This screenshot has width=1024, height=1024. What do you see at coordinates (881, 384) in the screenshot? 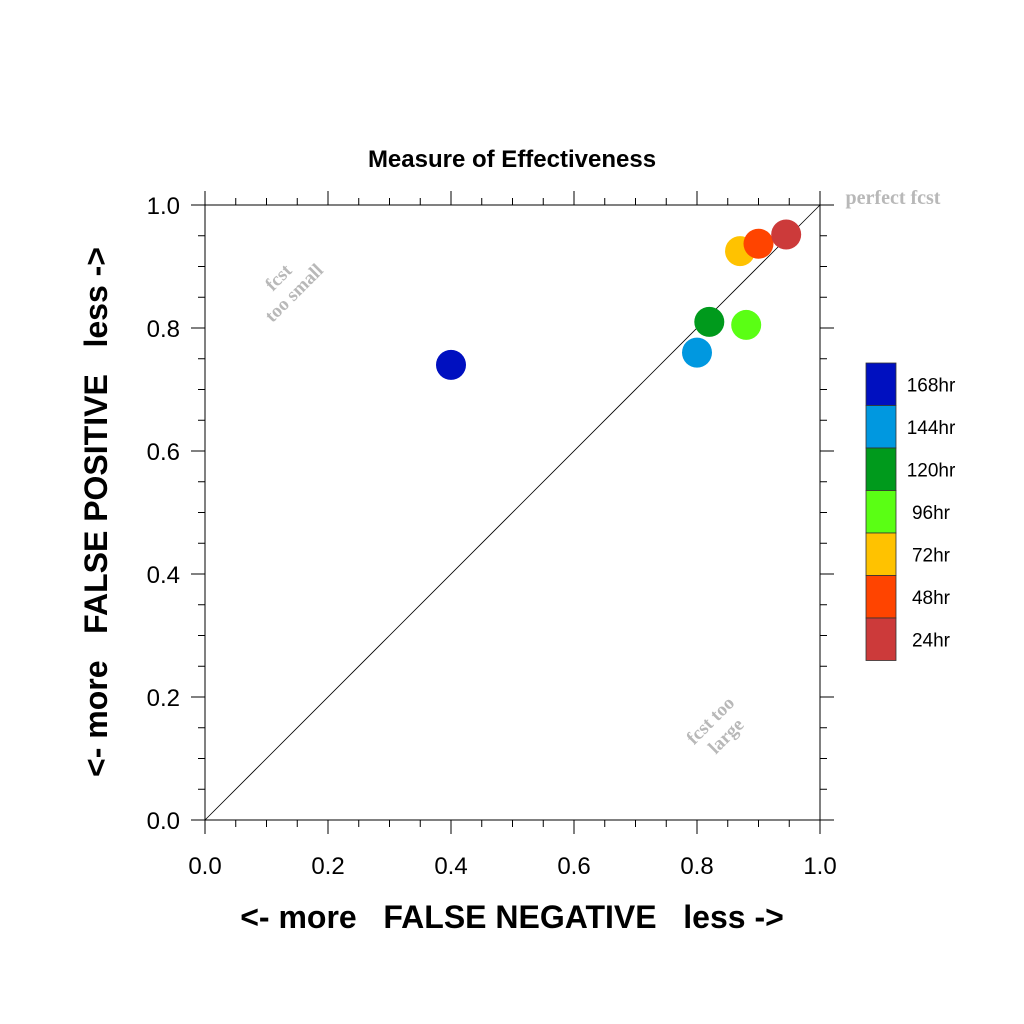
I see `legend-swatch-168hr` at bounding box center [881, 384].